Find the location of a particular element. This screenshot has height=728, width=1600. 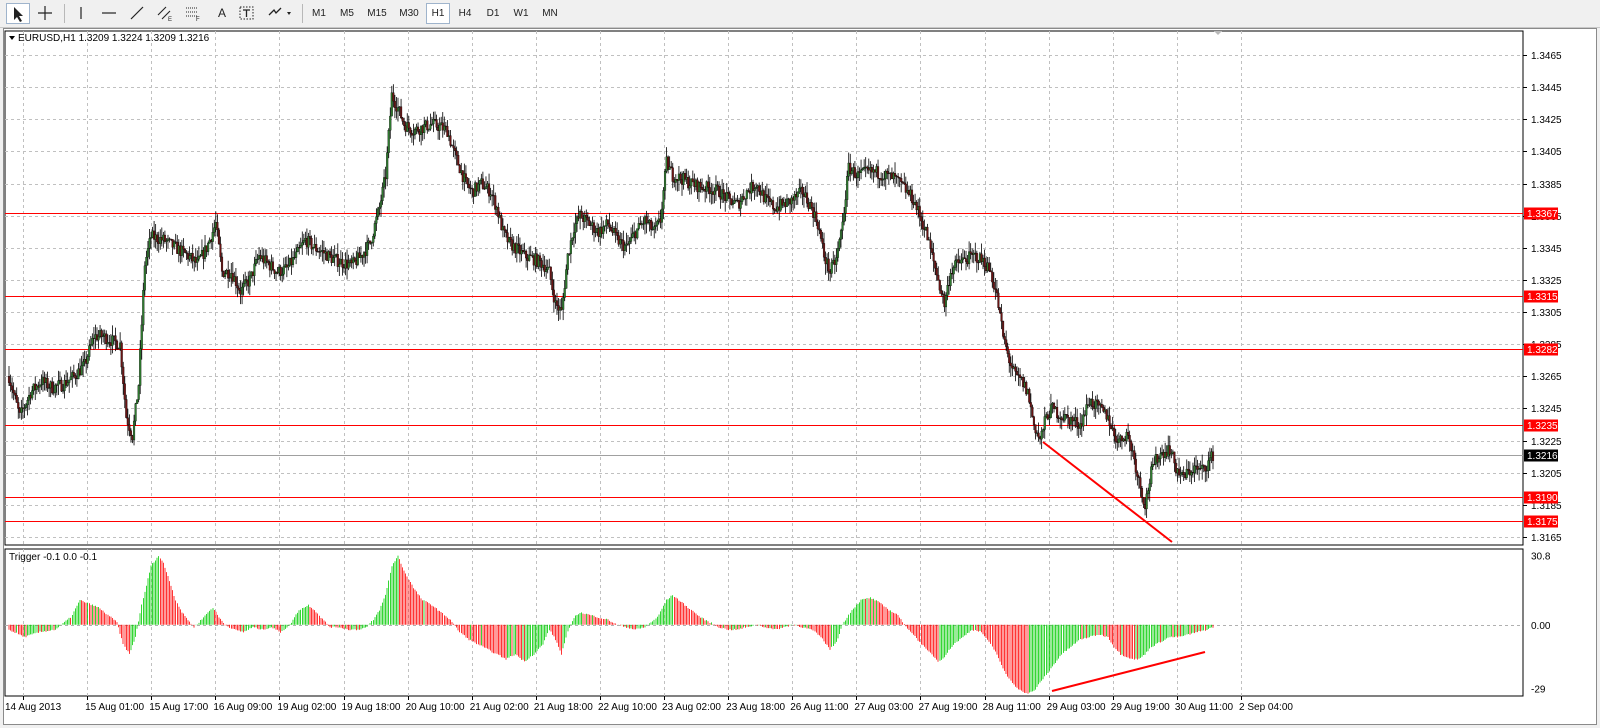

price-trend-line is located at coordinates (1107, 492).